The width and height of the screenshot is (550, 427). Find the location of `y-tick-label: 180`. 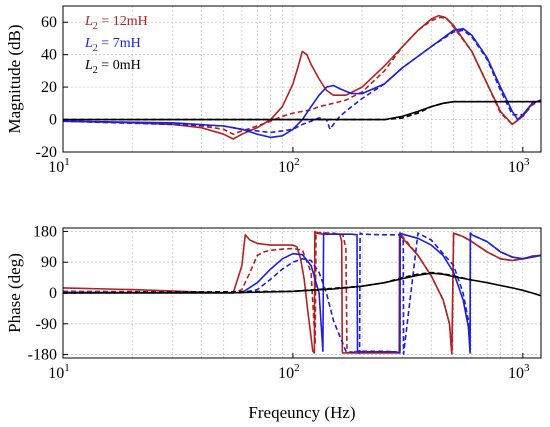

y-tick-label: 180 is located at coordinates (45, 231).